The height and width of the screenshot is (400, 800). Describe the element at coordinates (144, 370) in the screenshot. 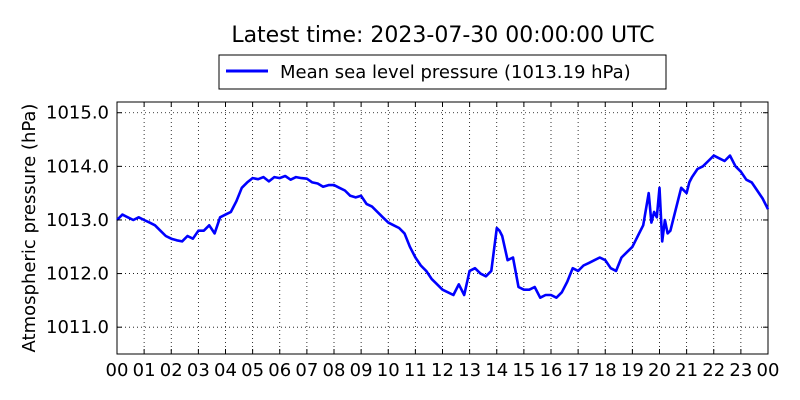

I see `x-tick-label: 01` at that location.